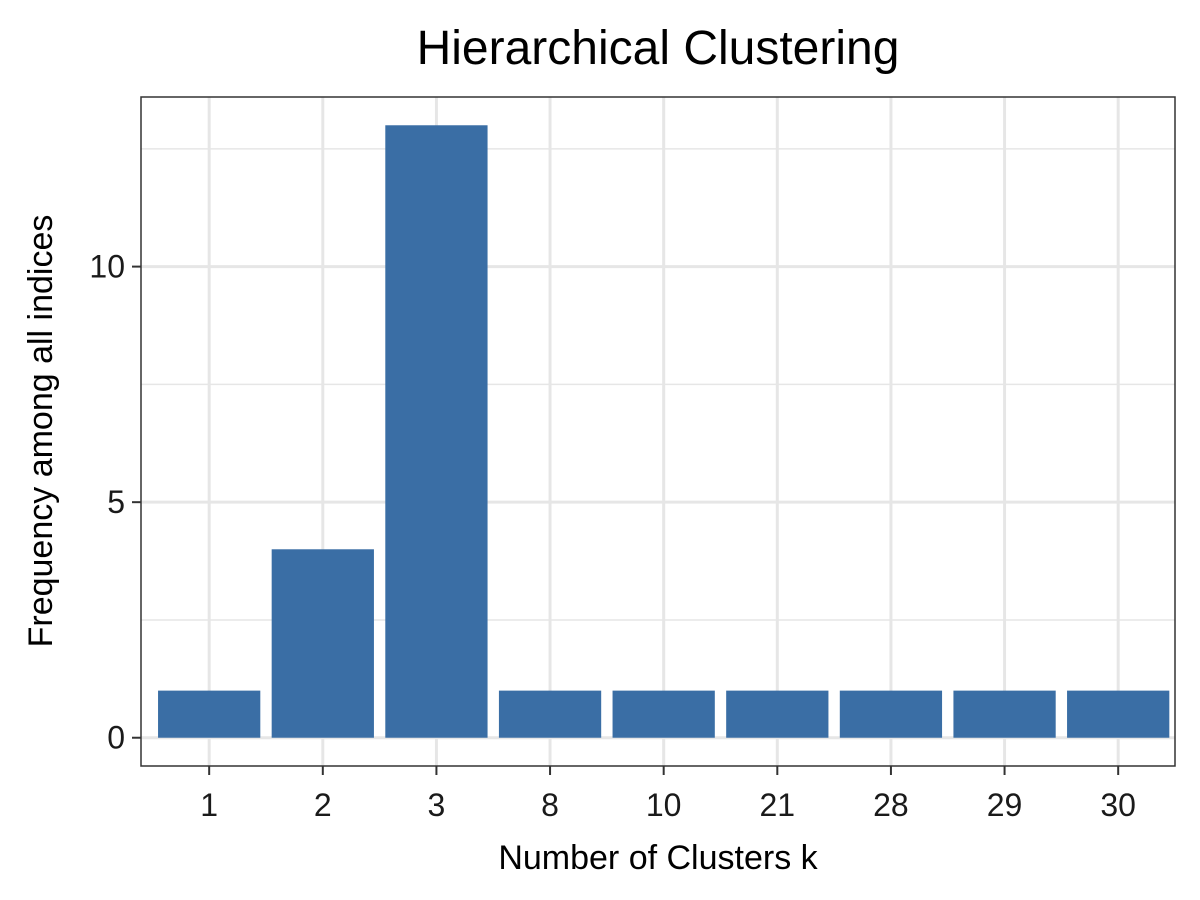  I want to click on x-tick-label: 2, so click(323, 805).